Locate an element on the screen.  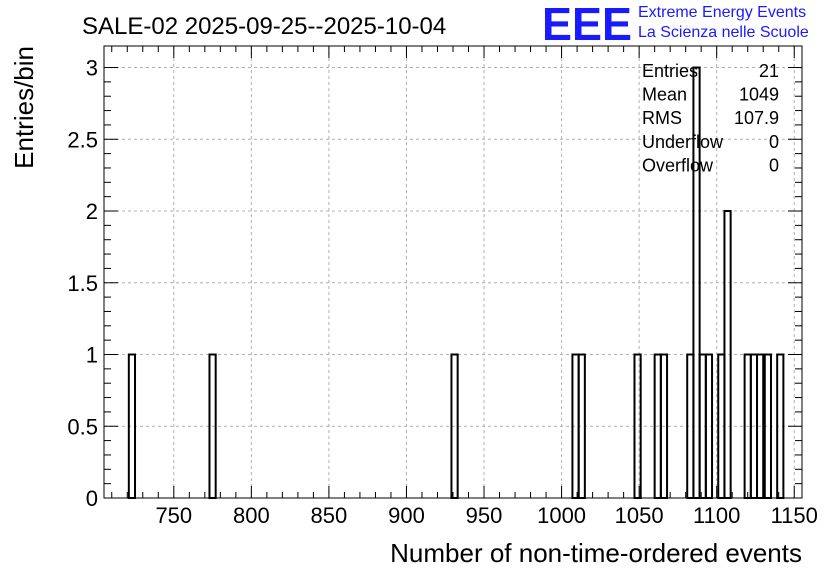
x-tick-label: 1050 is located at coordinates (639, 515).